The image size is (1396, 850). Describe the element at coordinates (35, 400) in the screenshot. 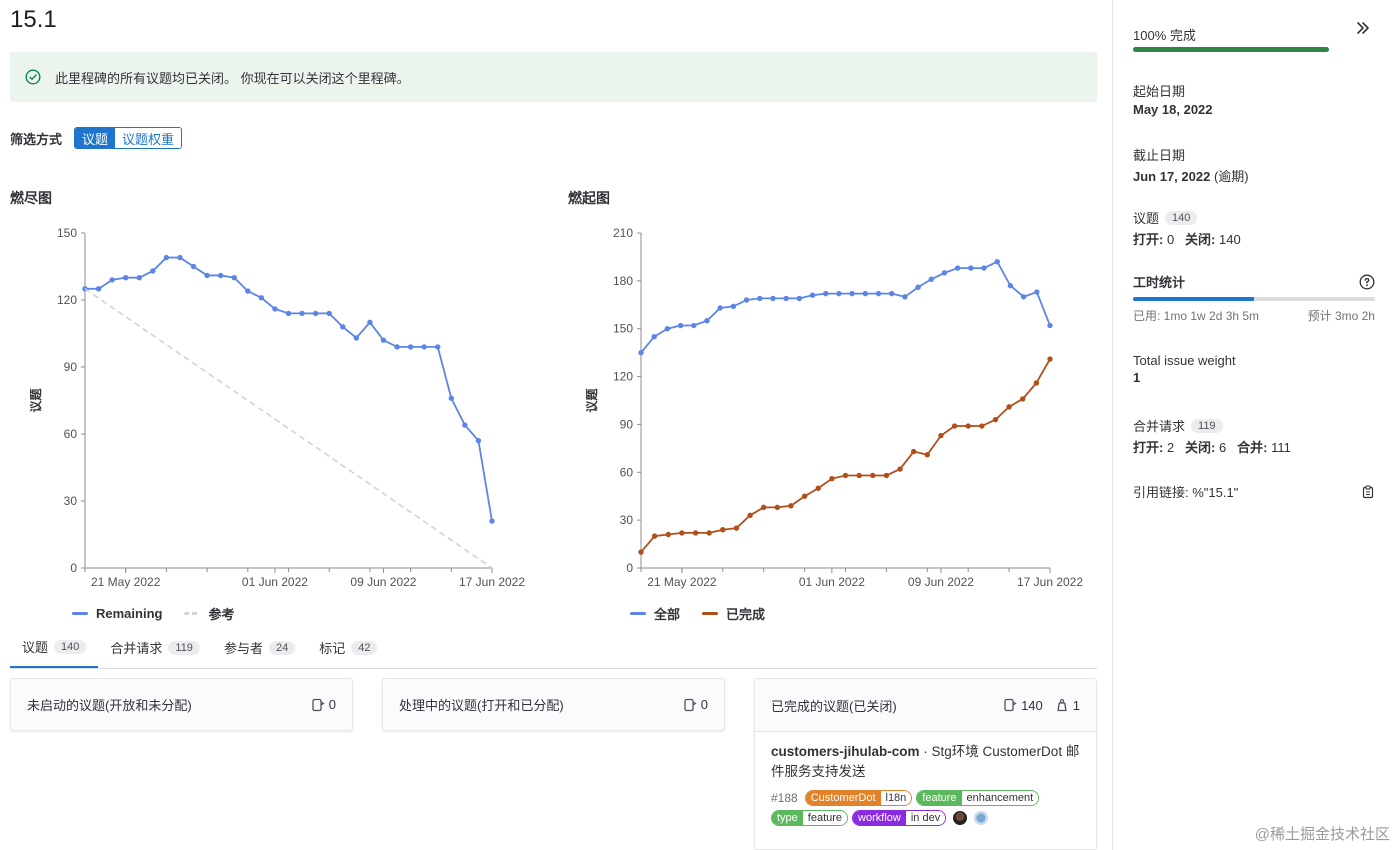

I see `y-axis-label: 议题` at that location.